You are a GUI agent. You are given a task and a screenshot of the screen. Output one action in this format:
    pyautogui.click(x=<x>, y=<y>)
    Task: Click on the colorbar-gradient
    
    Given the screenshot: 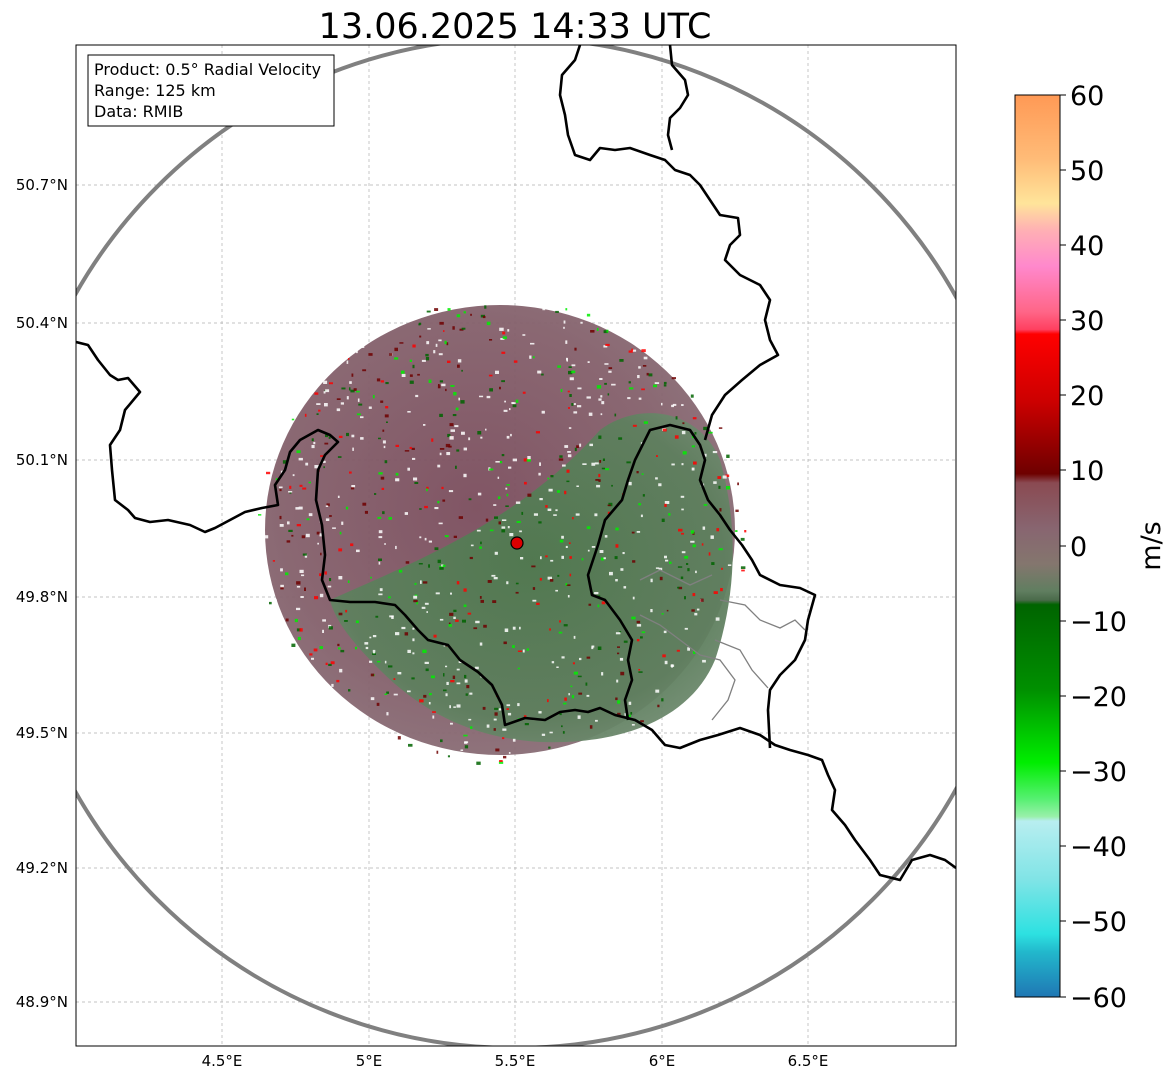 What is the action you would take?
    pyautogui.click(x=1037, y=546)
    